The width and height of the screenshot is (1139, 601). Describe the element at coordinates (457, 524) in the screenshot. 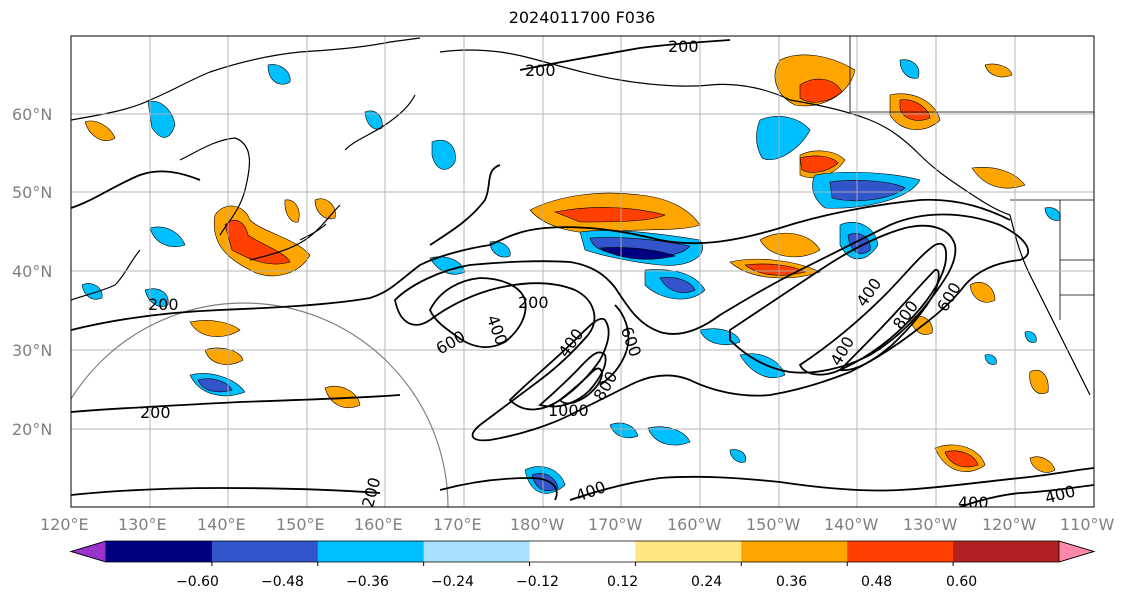

I see `lon-label: 170°E` at that location.